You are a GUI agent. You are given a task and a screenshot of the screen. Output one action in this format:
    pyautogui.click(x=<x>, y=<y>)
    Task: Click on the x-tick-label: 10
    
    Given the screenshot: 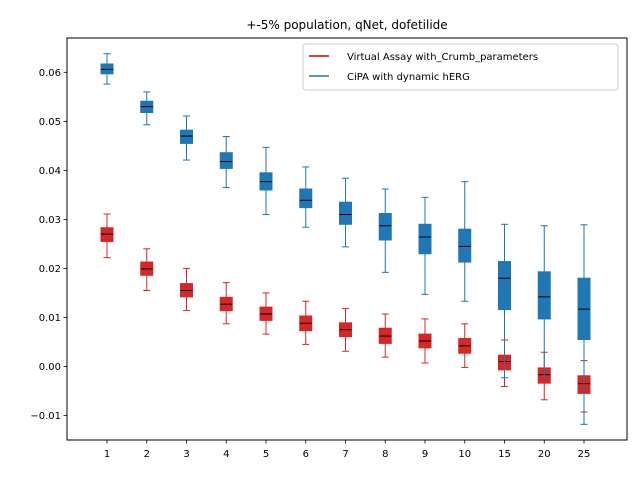 What is the action you would take?
    pyautogui.click(x=464, y=454)
    